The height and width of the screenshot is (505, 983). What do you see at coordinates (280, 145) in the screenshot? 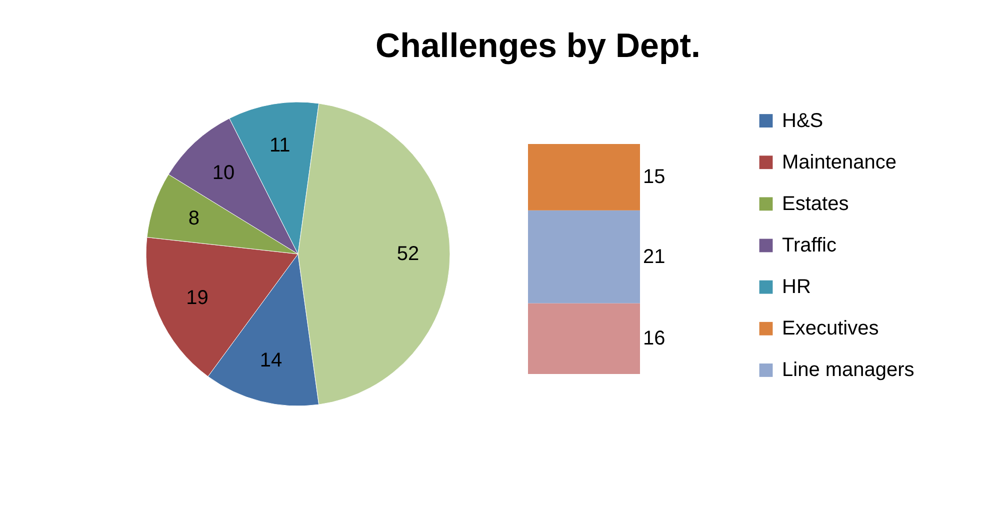
I see `data-label: 11` at bounding box center [280, 145].